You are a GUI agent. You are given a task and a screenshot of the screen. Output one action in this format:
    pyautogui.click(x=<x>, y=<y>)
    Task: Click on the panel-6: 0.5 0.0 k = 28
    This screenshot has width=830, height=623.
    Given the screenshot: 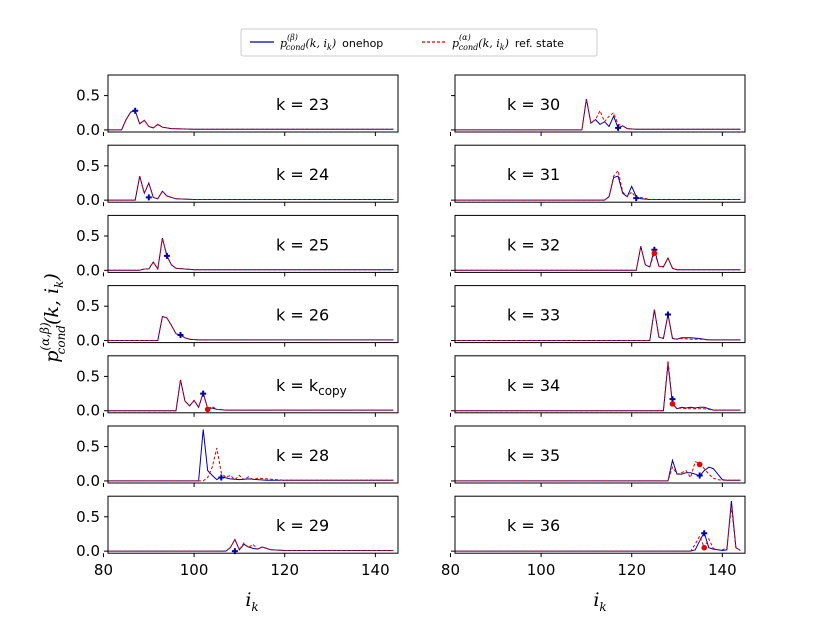 What is the action you would take?
    pyautogui.click(x=237, y=457)
    